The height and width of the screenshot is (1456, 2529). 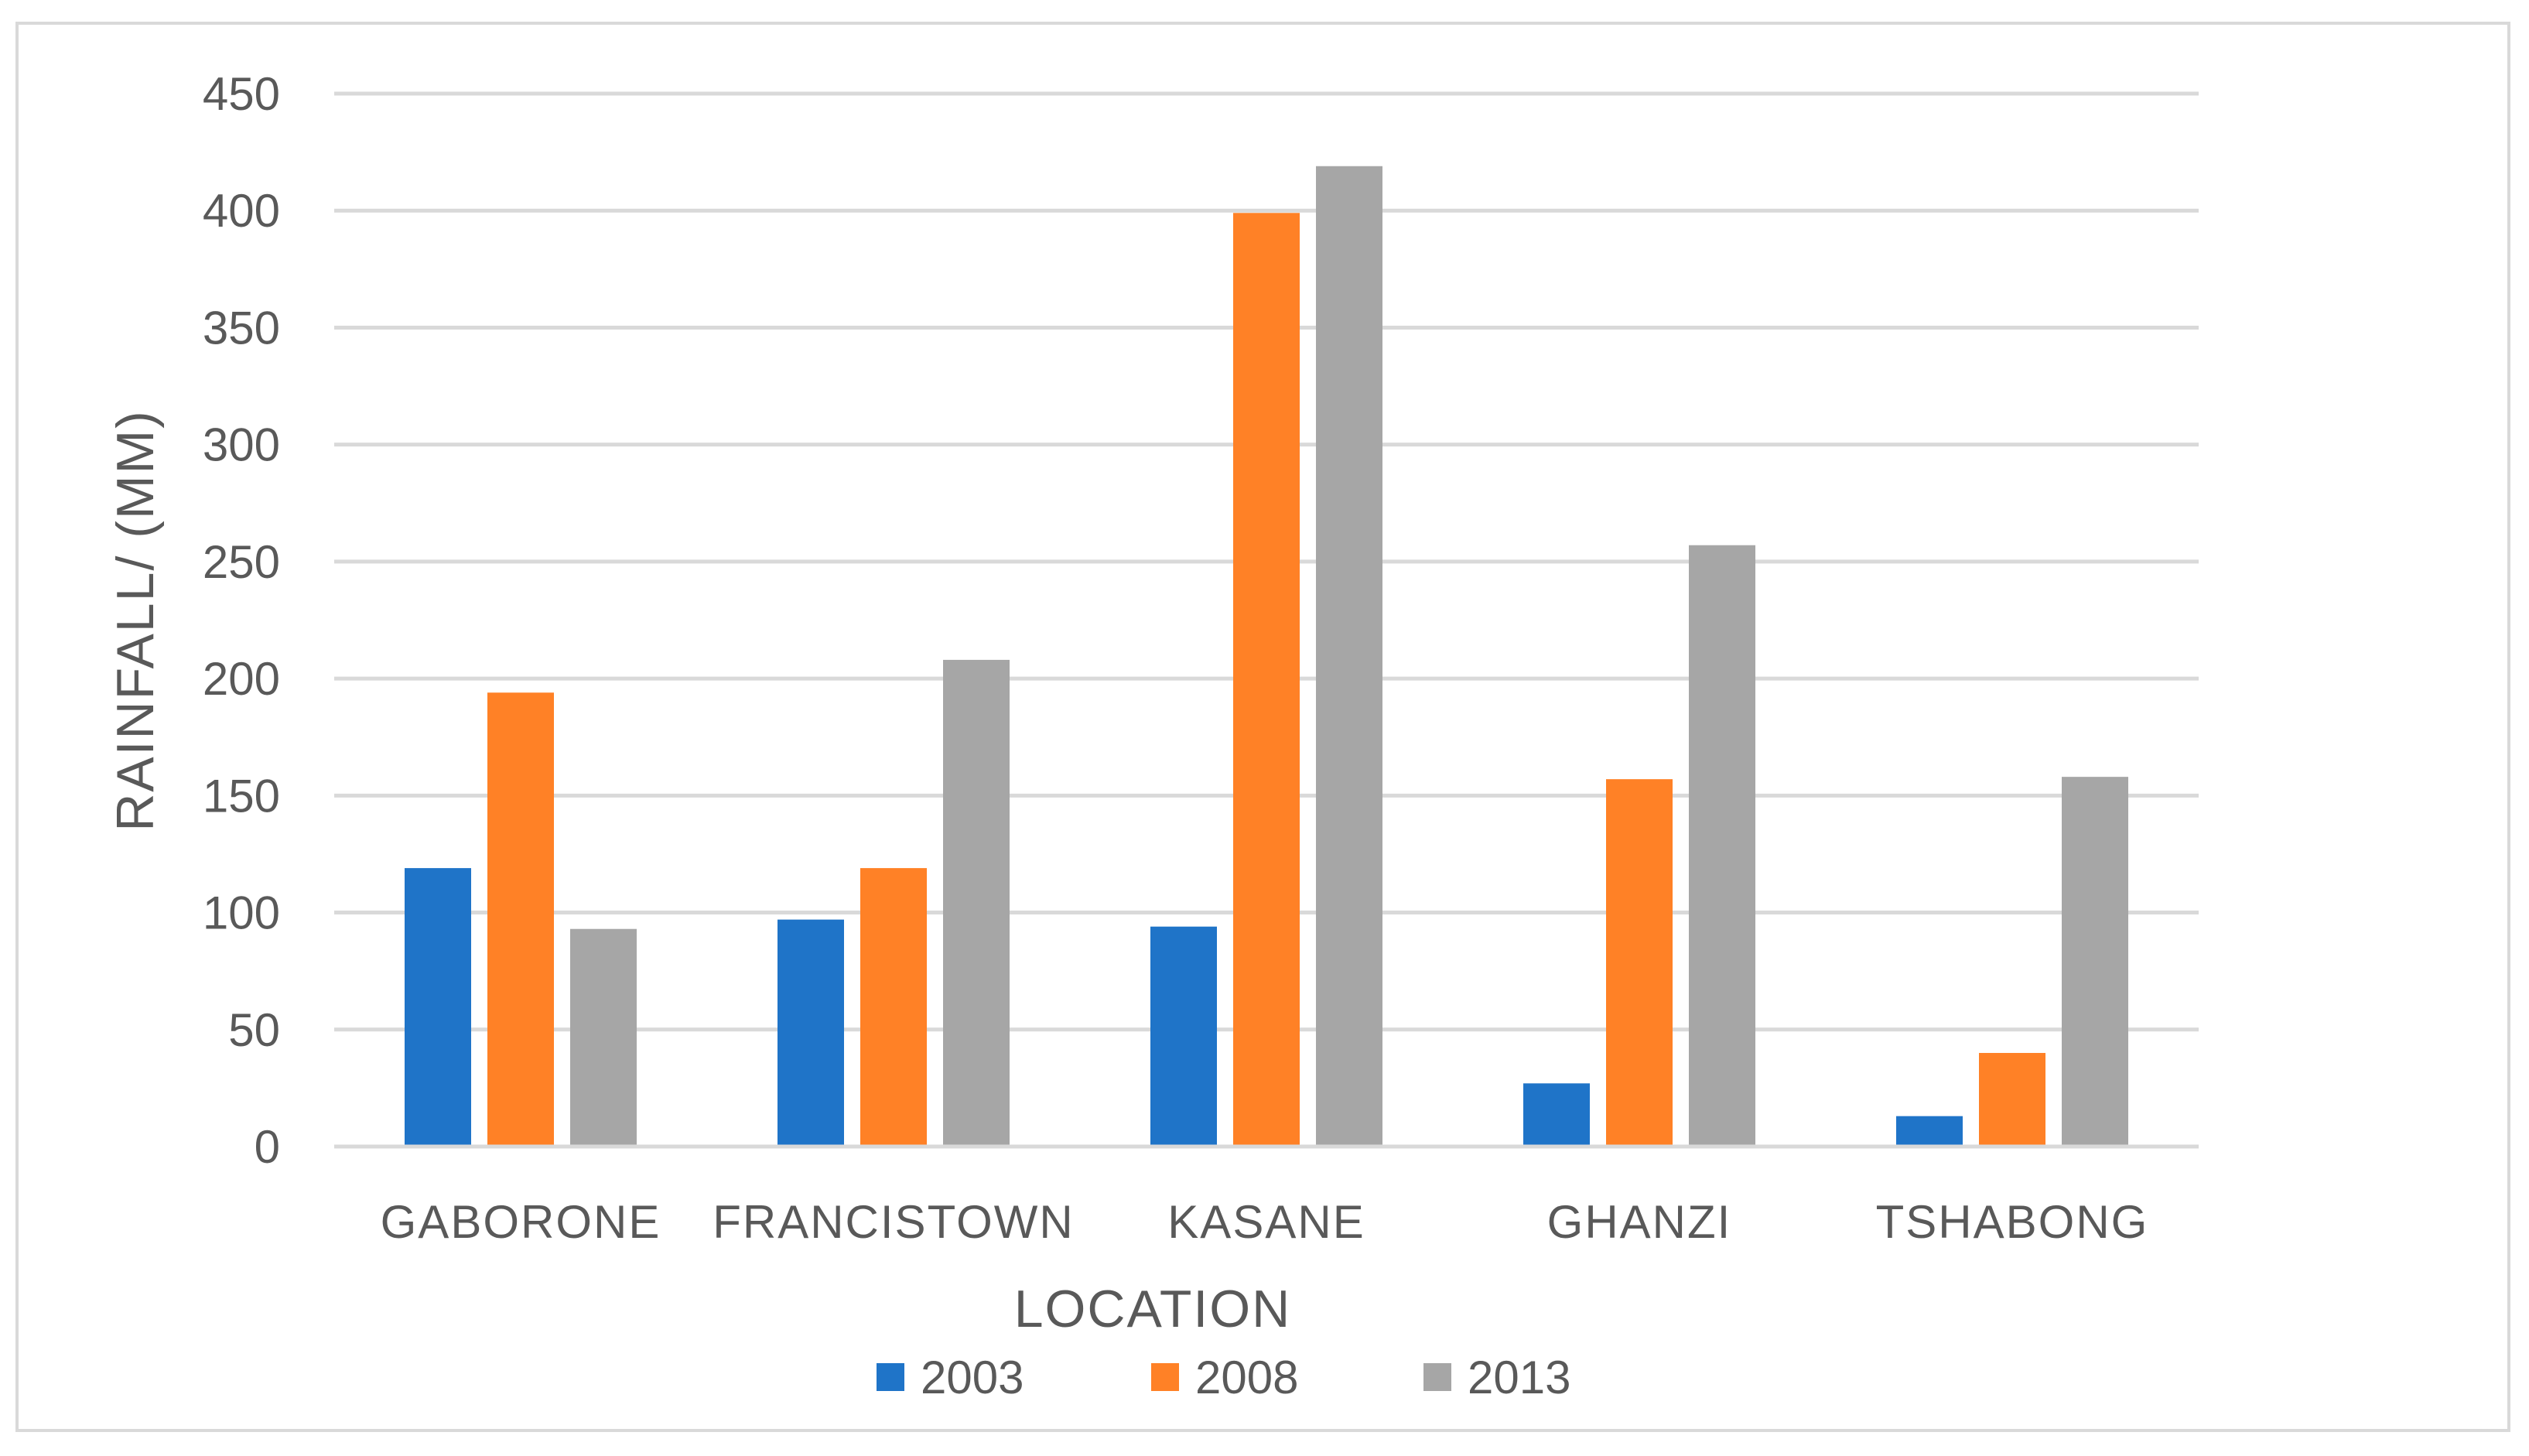 What do you see at coordinates (135, 620) in the screenshot?
I see `y-axis-title: RAINFALL/ (MM)` at bounding box center [135, 620].